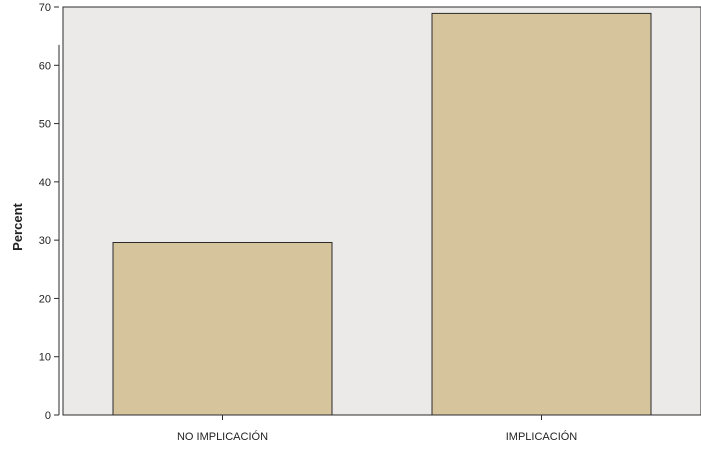  What do you see at coordinates (45, 8) in the screenshot?
I see `y-tick-label-7: 70` at bounding box center [45, 8].